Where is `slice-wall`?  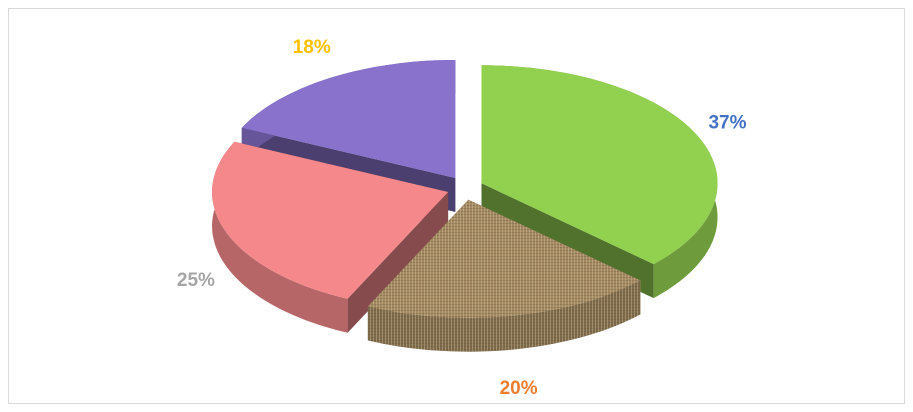 slice-wall is located at coordinates (280, 237).